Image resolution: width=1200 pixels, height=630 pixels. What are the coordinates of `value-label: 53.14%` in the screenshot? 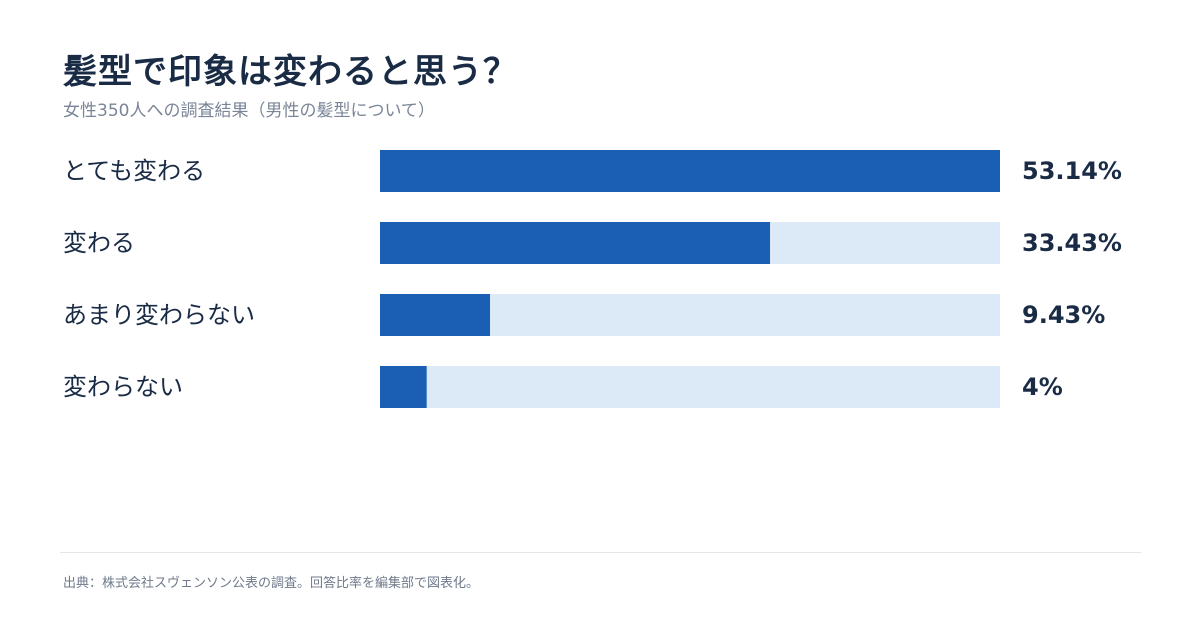 It's located at (1072, 171).